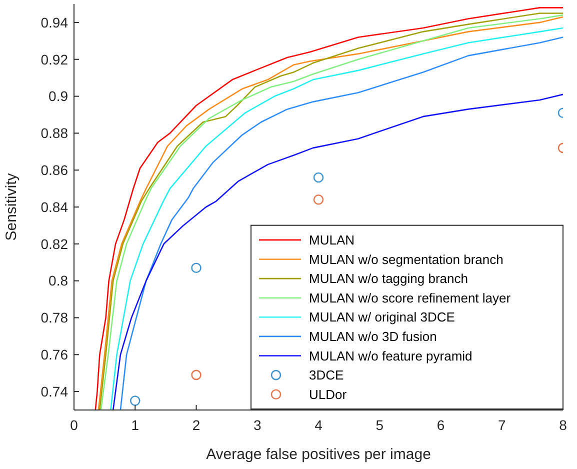 The height and width of the screenshot is (469, 577). What do you see at coordinates (502, 425) in the screenshot?
I see `x-tick-label: 7` at bounding box center [502, 425].